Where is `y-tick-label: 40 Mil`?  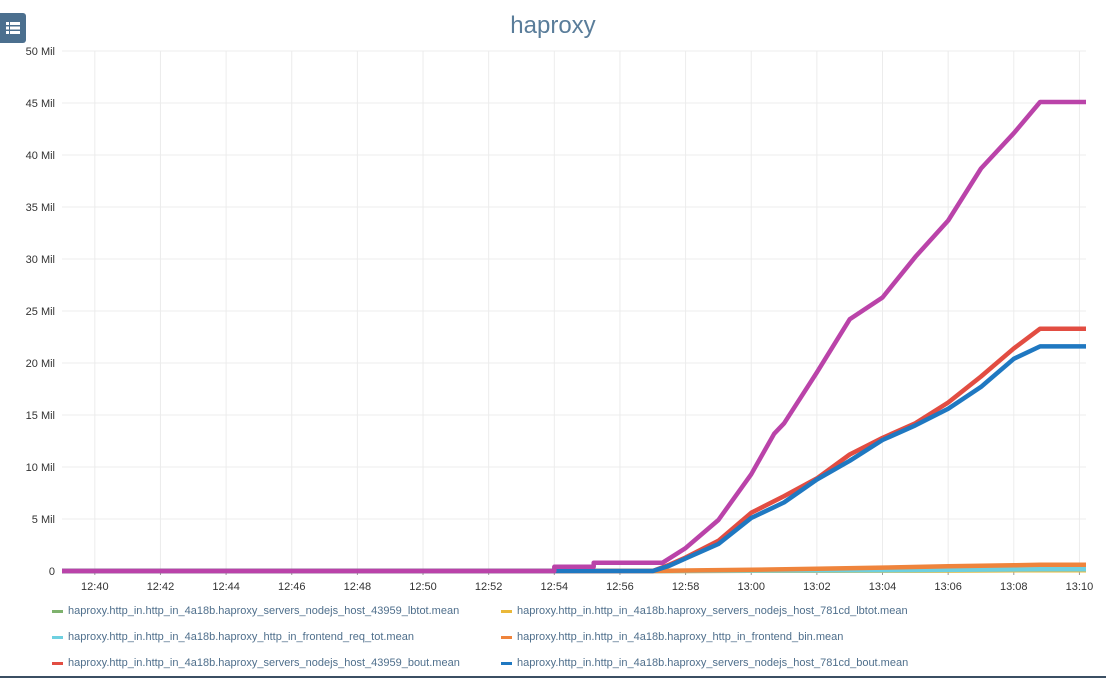
y-tick-label: 40 Mil is located at coordinates (40, 156).